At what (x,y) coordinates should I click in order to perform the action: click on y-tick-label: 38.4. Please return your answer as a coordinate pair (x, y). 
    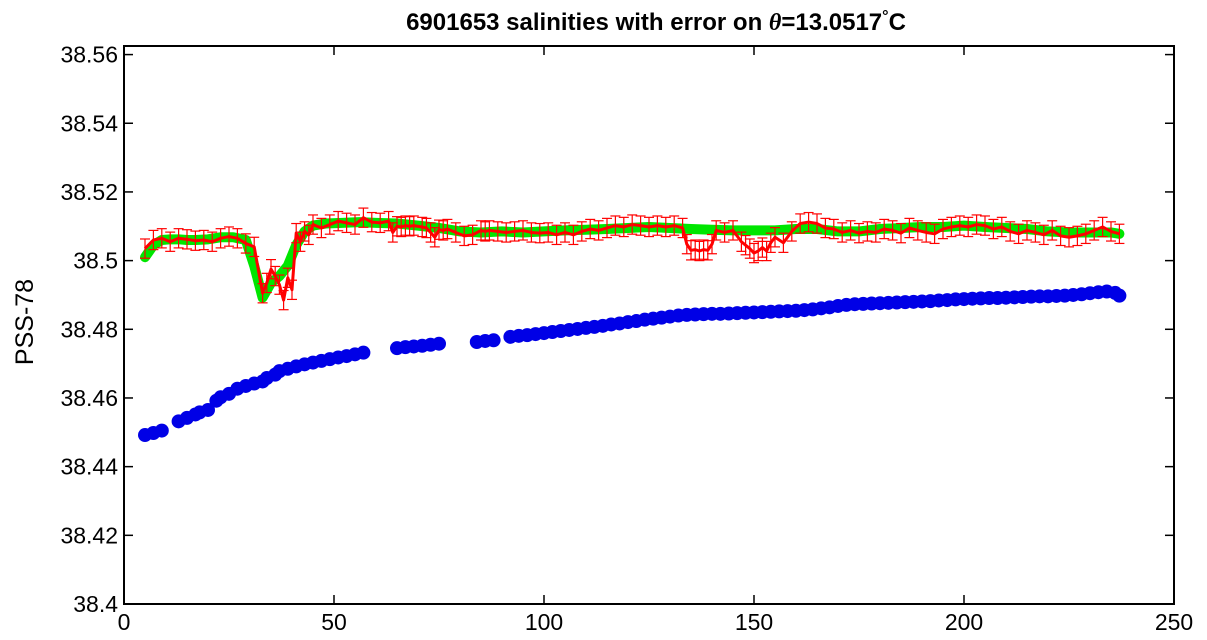
    Looking at the image, I should click on (95, 604).